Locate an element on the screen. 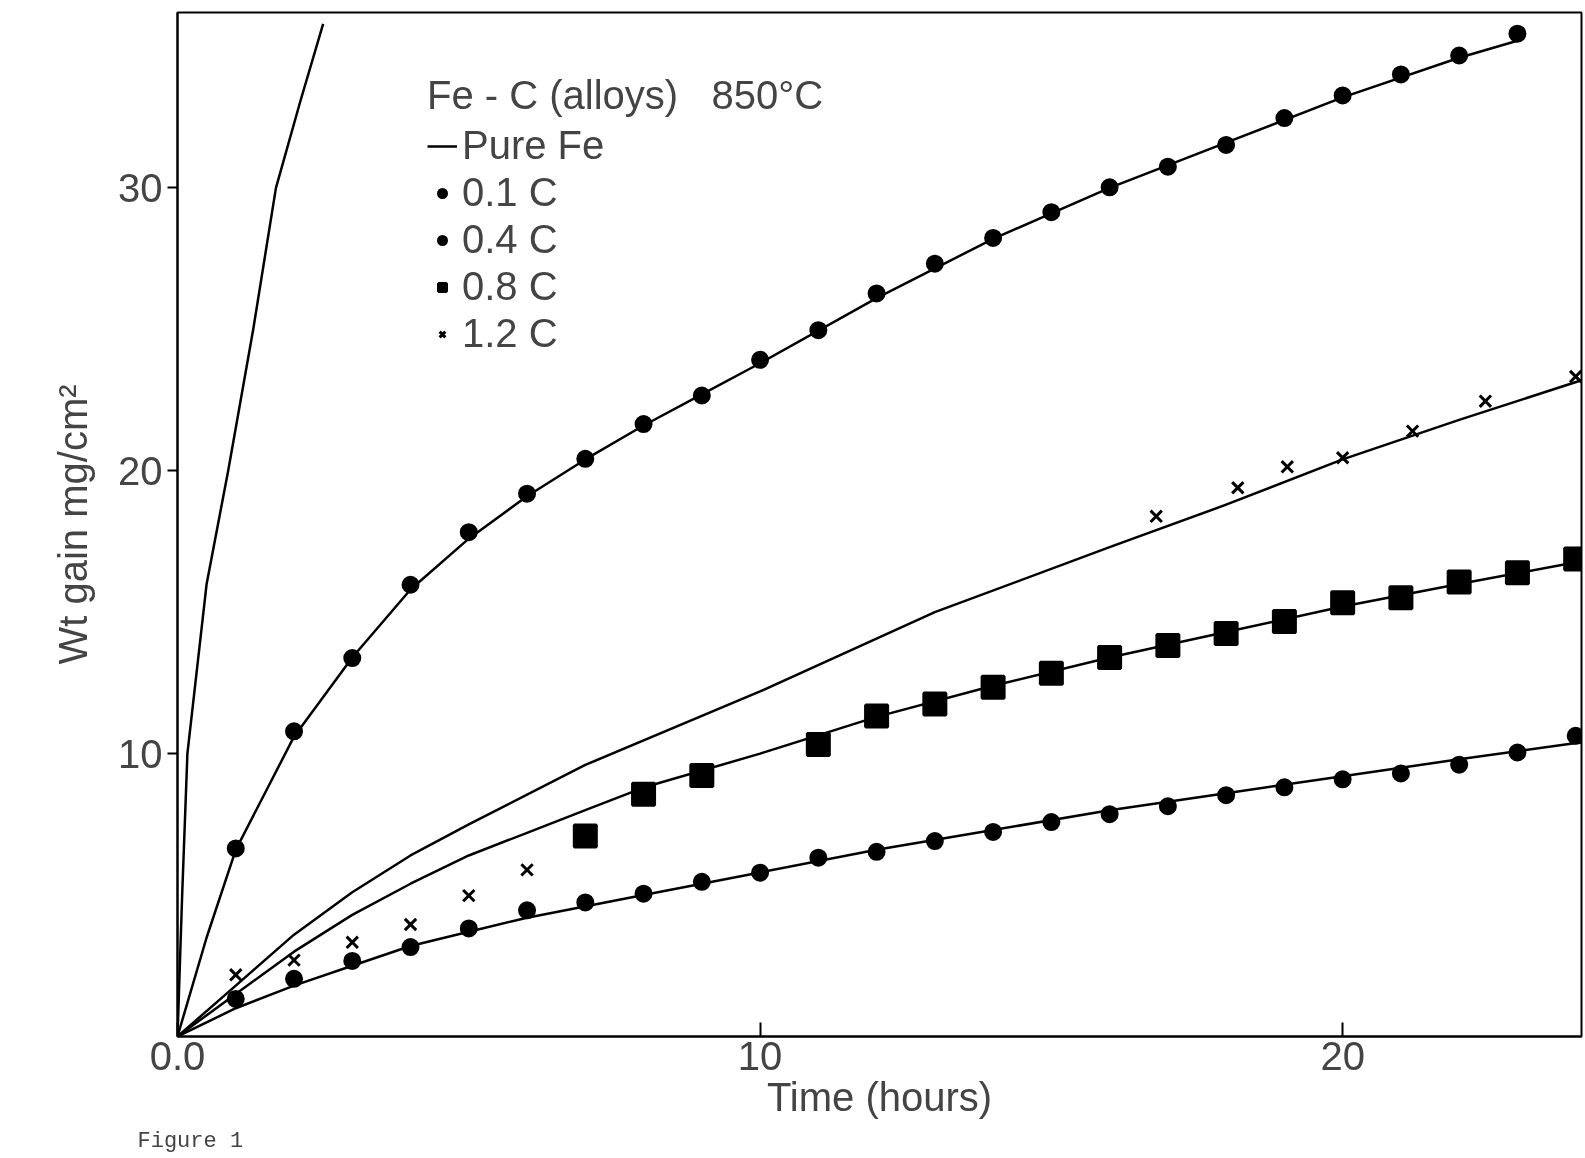  legend-label: 1.2 C is located at coordinates (510, 333).